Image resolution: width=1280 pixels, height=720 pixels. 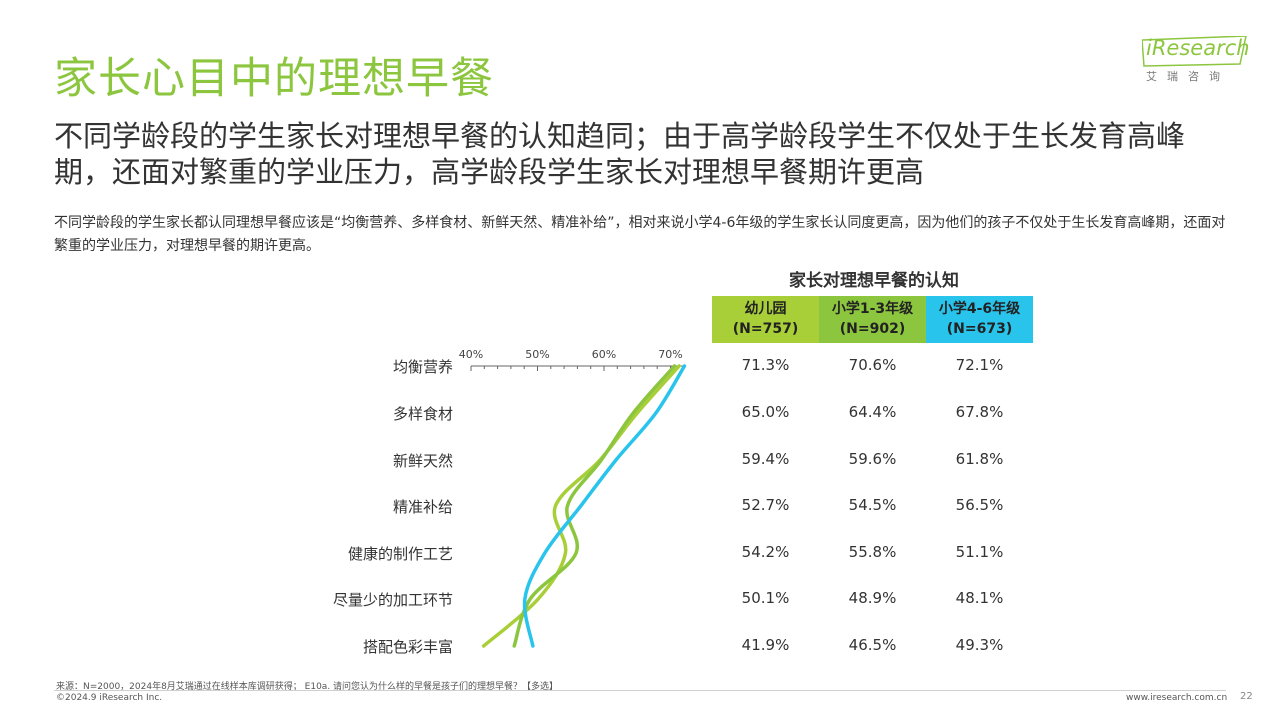 What do you see at coordinates (765, 329) in the screenshot?
I see `column-header-n: (N=757)` at bounding box center [765, 329].